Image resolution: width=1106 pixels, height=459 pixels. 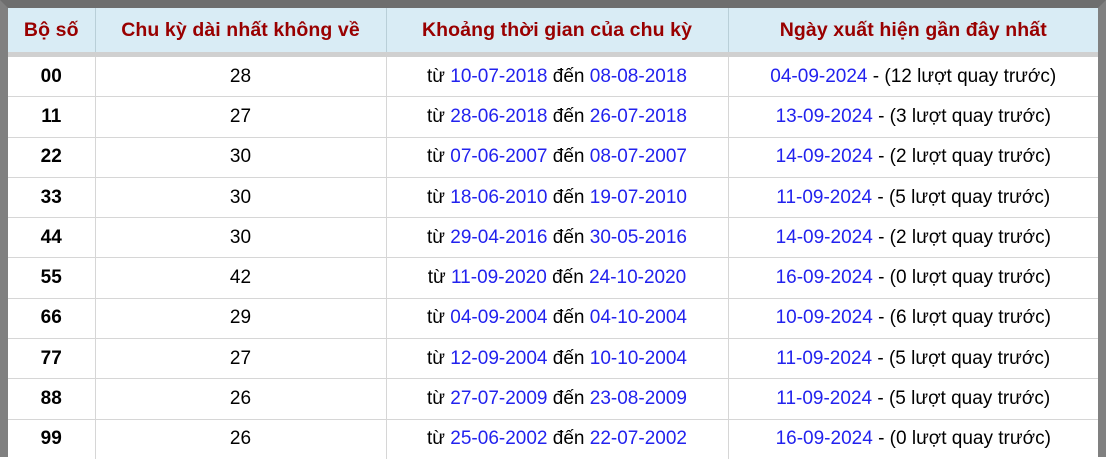 What do you see at coordinates (638, 358) in the screenshot?
I see `span-end-date: 10-10-2004` at bounding box center [638, 358].